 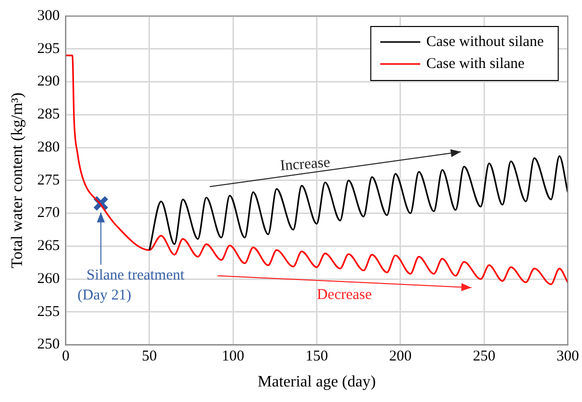 I want to click on legend-label: Case with silane, so click(x=475, y=64).